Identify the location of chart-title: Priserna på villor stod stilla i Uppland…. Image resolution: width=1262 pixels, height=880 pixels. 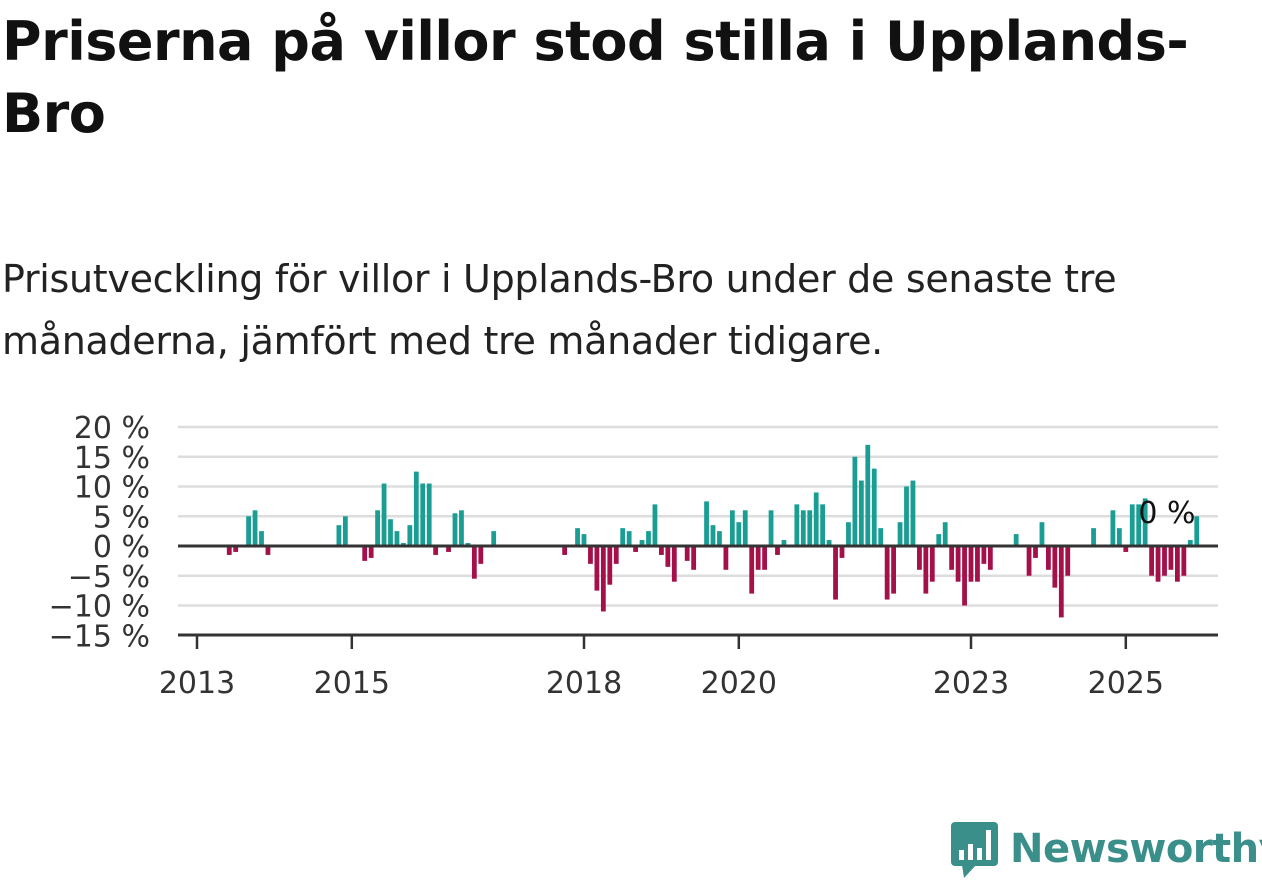
(595, 77).